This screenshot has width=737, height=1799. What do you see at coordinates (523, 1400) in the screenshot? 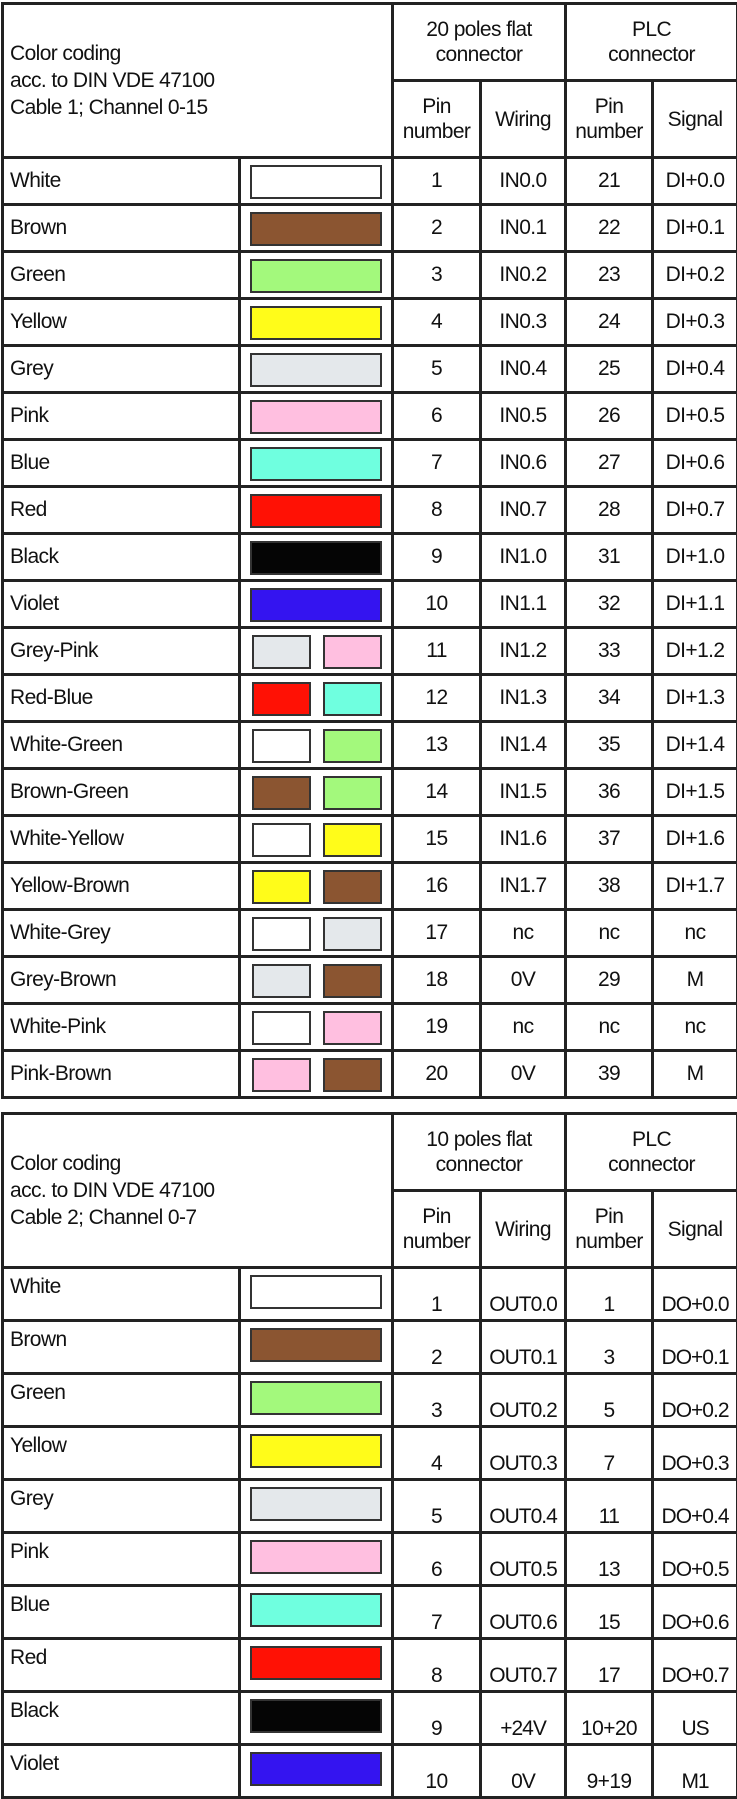
I see `wiring-value: OUT0.2` at bounding box center [523, 1400].